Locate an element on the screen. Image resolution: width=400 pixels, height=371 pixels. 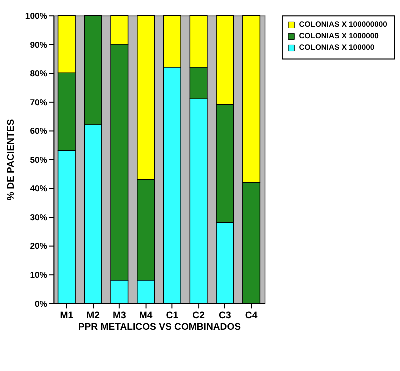
x-tick-label: C3 is located at coordinates (225, 316).